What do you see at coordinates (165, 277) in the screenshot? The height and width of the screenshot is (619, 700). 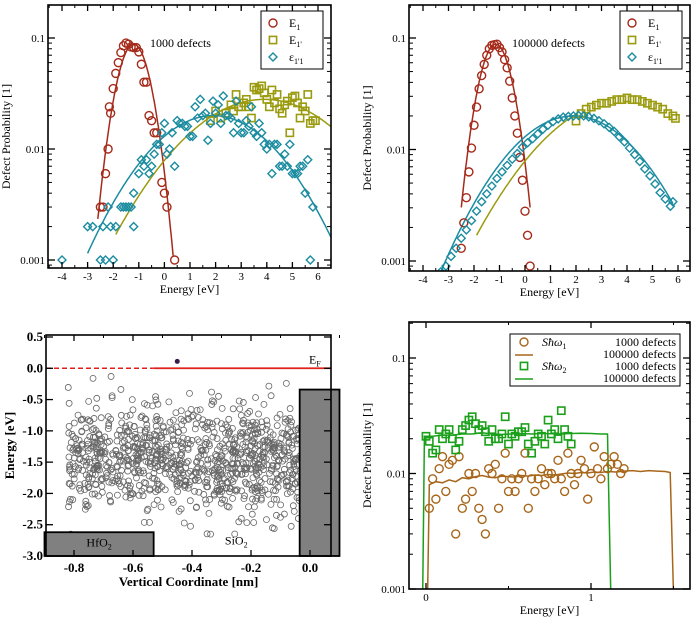 I see `x-tick-label: 0` at bounding box center [165, 277].